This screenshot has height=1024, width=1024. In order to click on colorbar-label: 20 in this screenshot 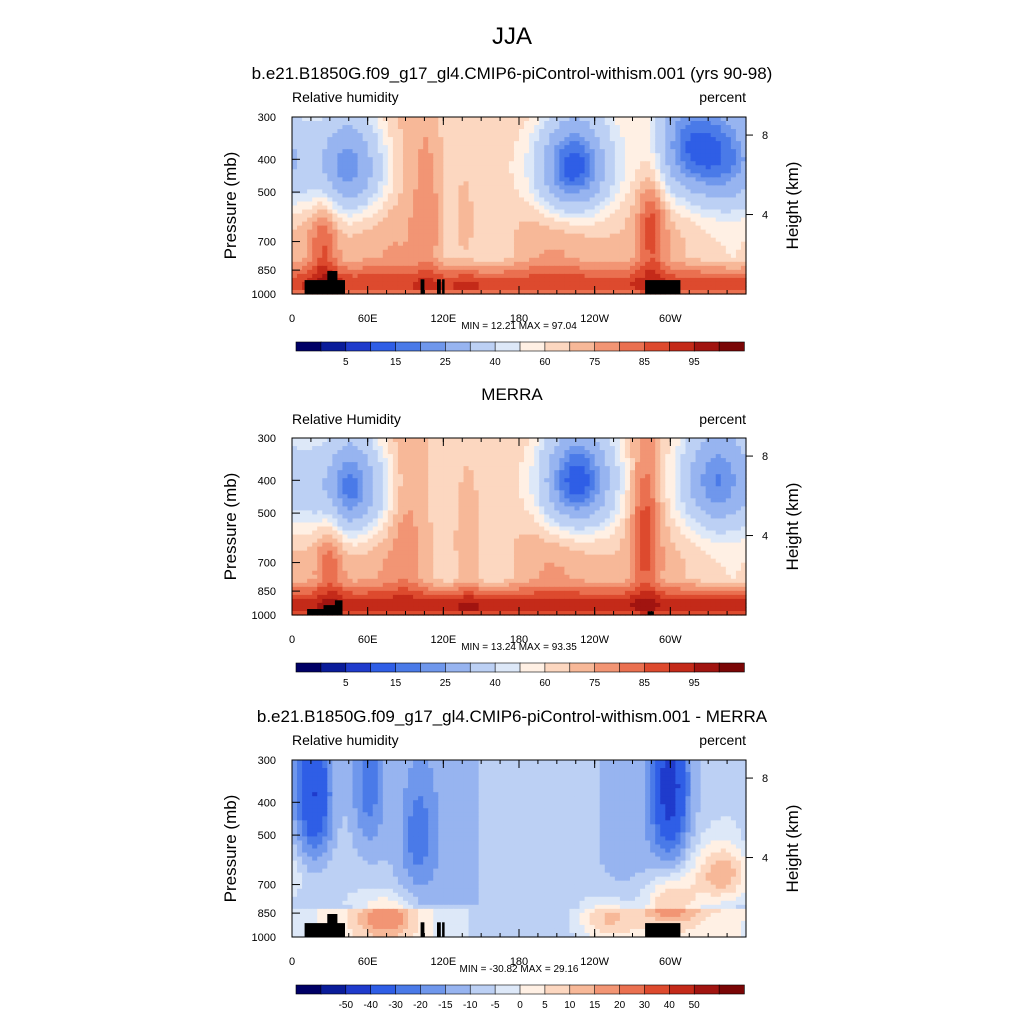, I will do `click(620, 1005)`.